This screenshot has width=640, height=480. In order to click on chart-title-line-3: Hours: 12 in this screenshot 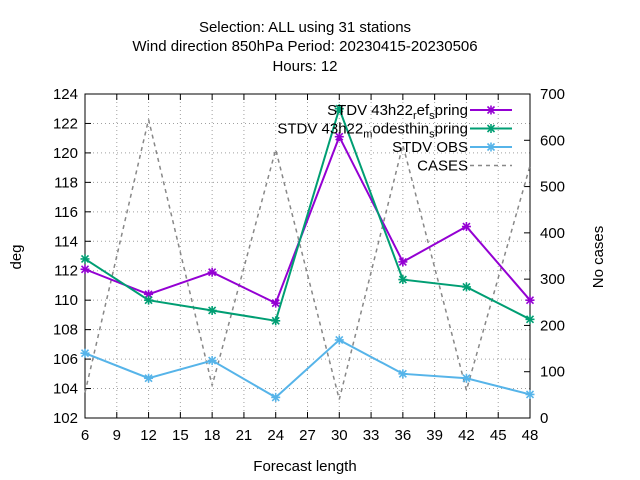, I will do `click(304, 66)`.